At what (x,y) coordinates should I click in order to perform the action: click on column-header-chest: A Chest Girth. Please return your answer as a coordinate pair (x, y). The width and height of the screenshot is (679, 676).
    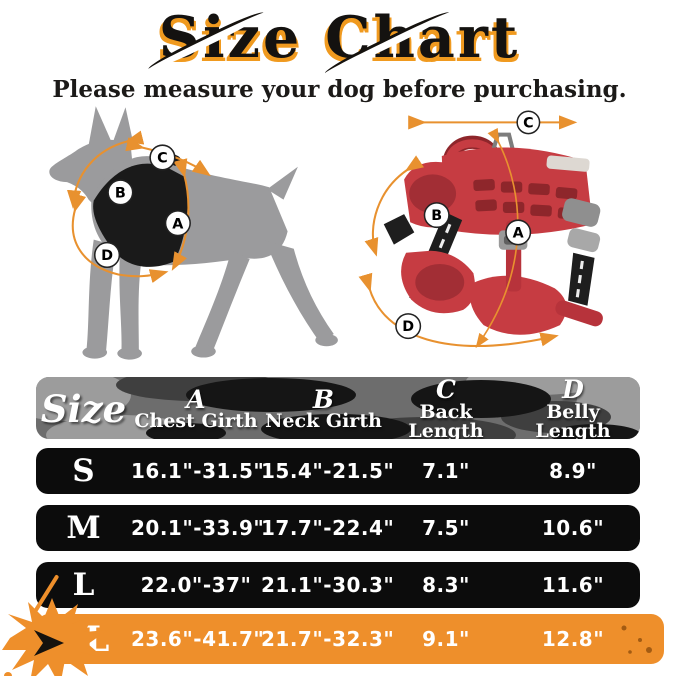
    Looking at the image, I should click on (196, 409).